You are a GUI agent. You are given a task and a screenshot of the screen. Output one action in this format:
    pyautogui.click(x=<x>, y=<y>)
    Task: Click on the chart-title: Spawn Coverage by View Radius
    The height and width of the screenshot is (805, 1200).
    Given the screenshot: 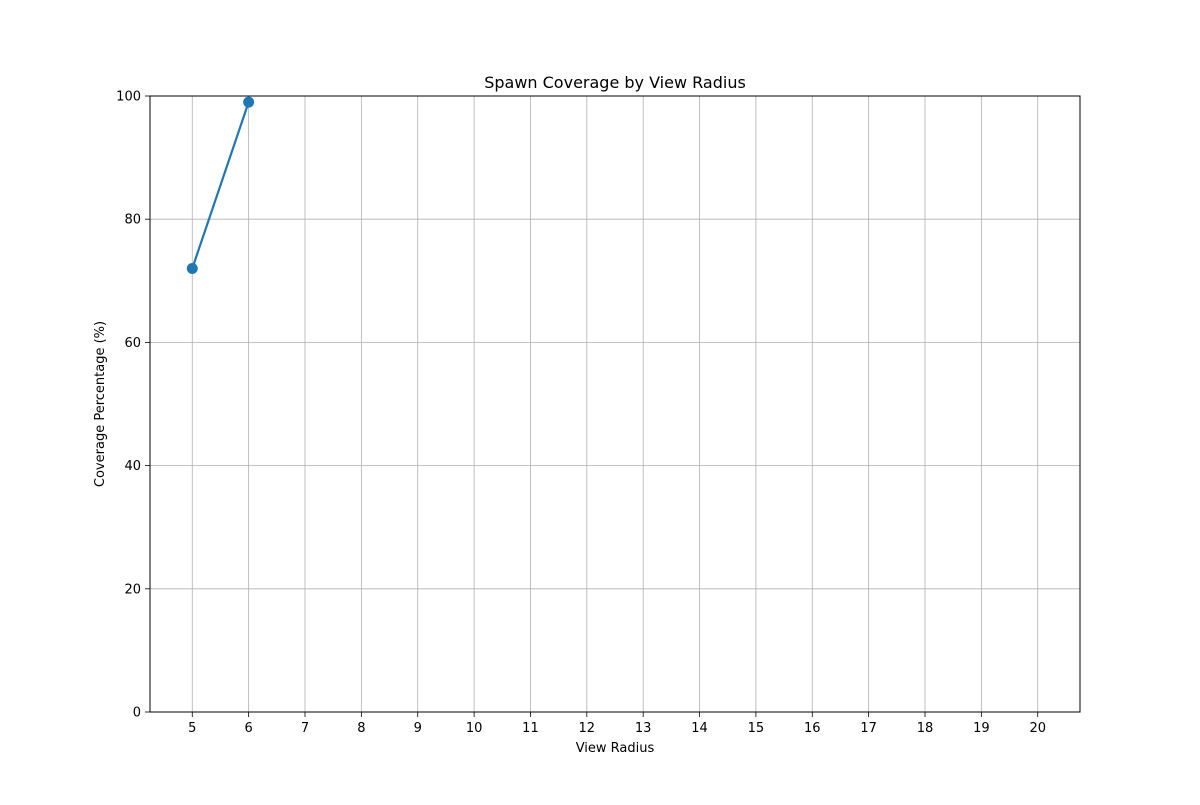 What is the action you would take?
    pyautogui.click(x=615, y=82)
    